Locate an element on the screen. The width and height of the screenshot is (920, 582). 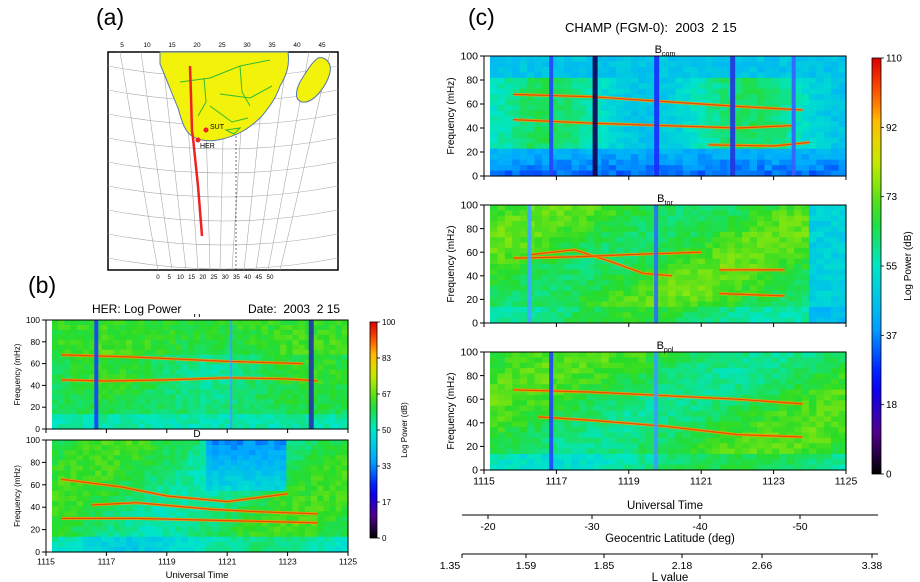
champ-tor-ridge-core is located at coordinates (752, 294).